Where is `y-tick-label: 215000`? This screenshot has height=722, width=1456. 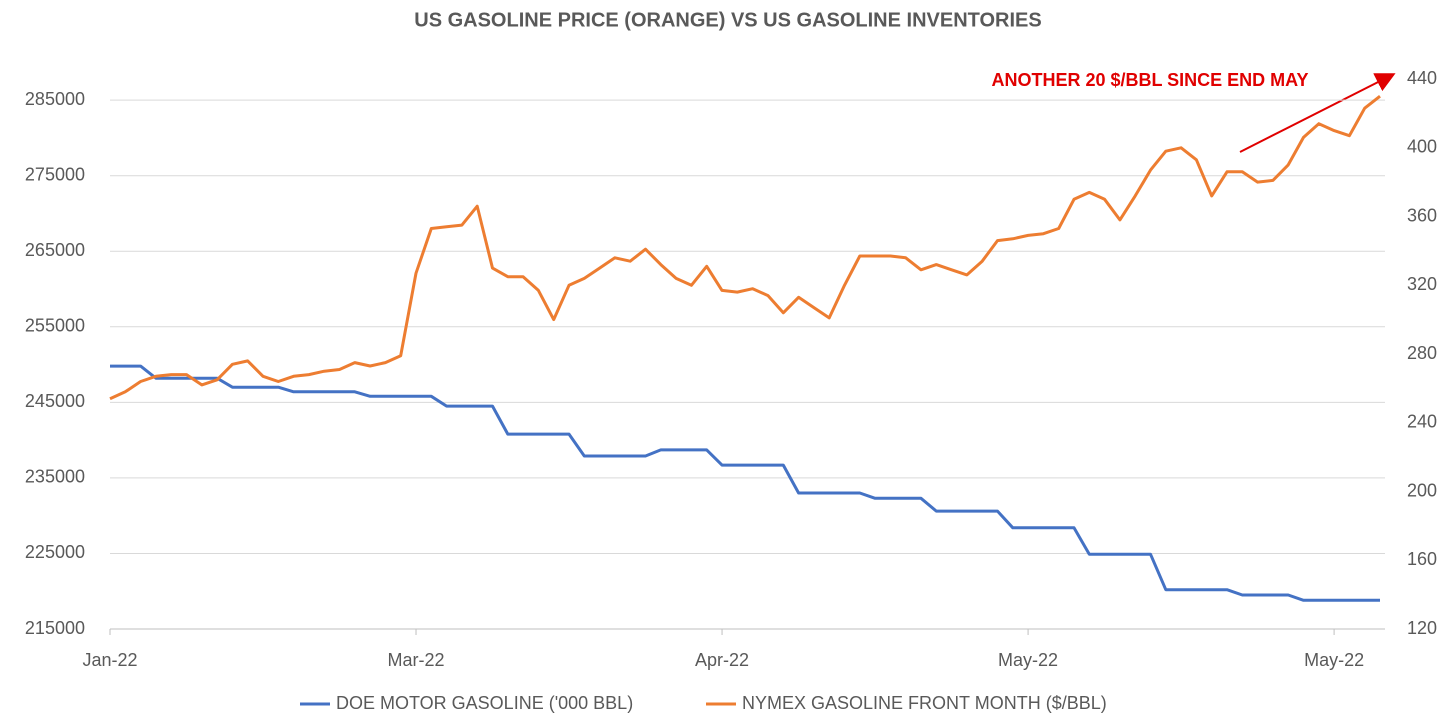 y-tick-label: 215000 is located at coordinates (55, 628).